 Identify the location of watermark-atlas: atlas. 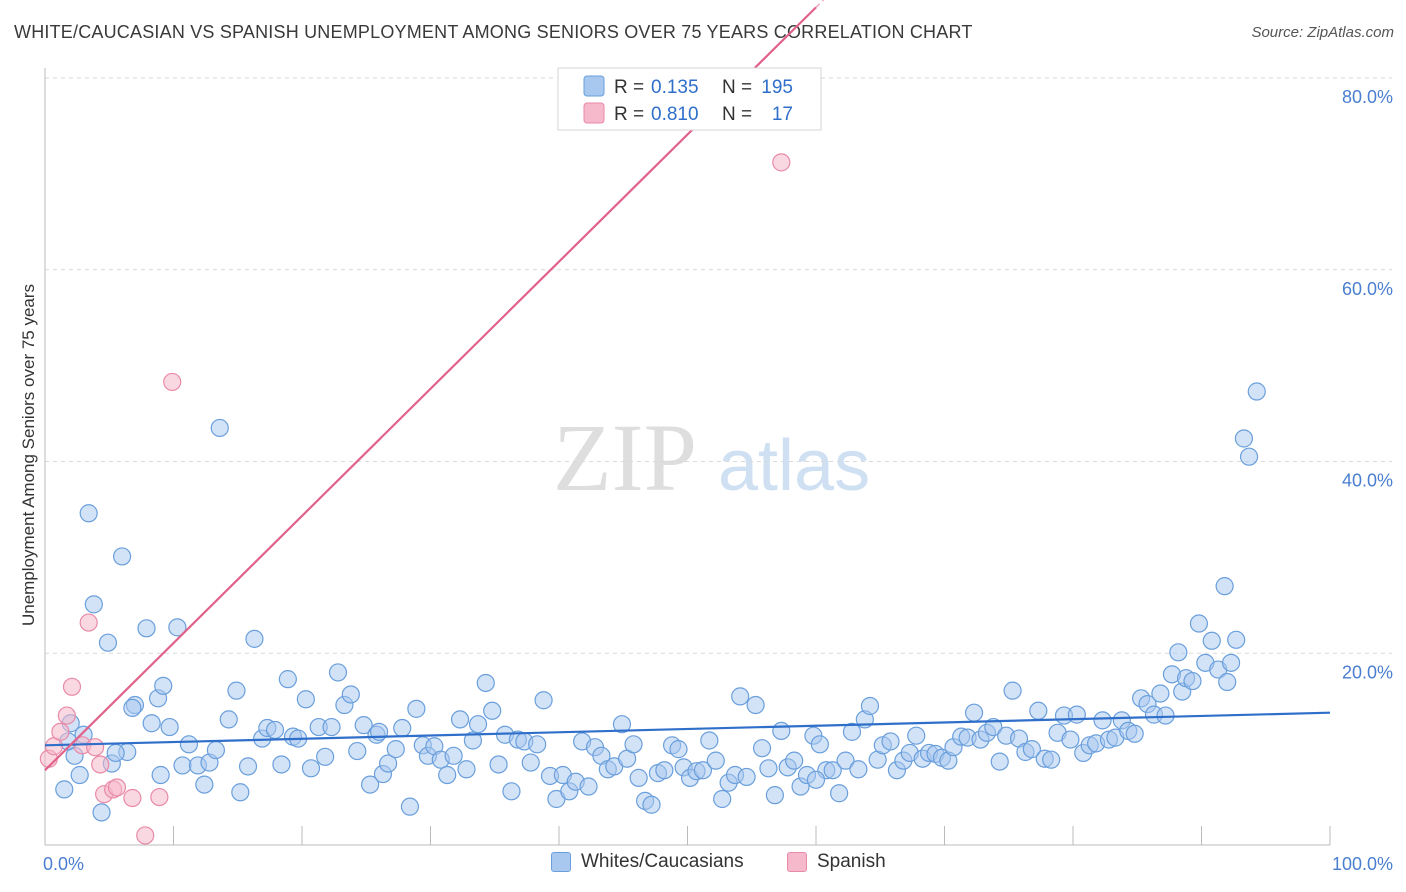
(794, 466).